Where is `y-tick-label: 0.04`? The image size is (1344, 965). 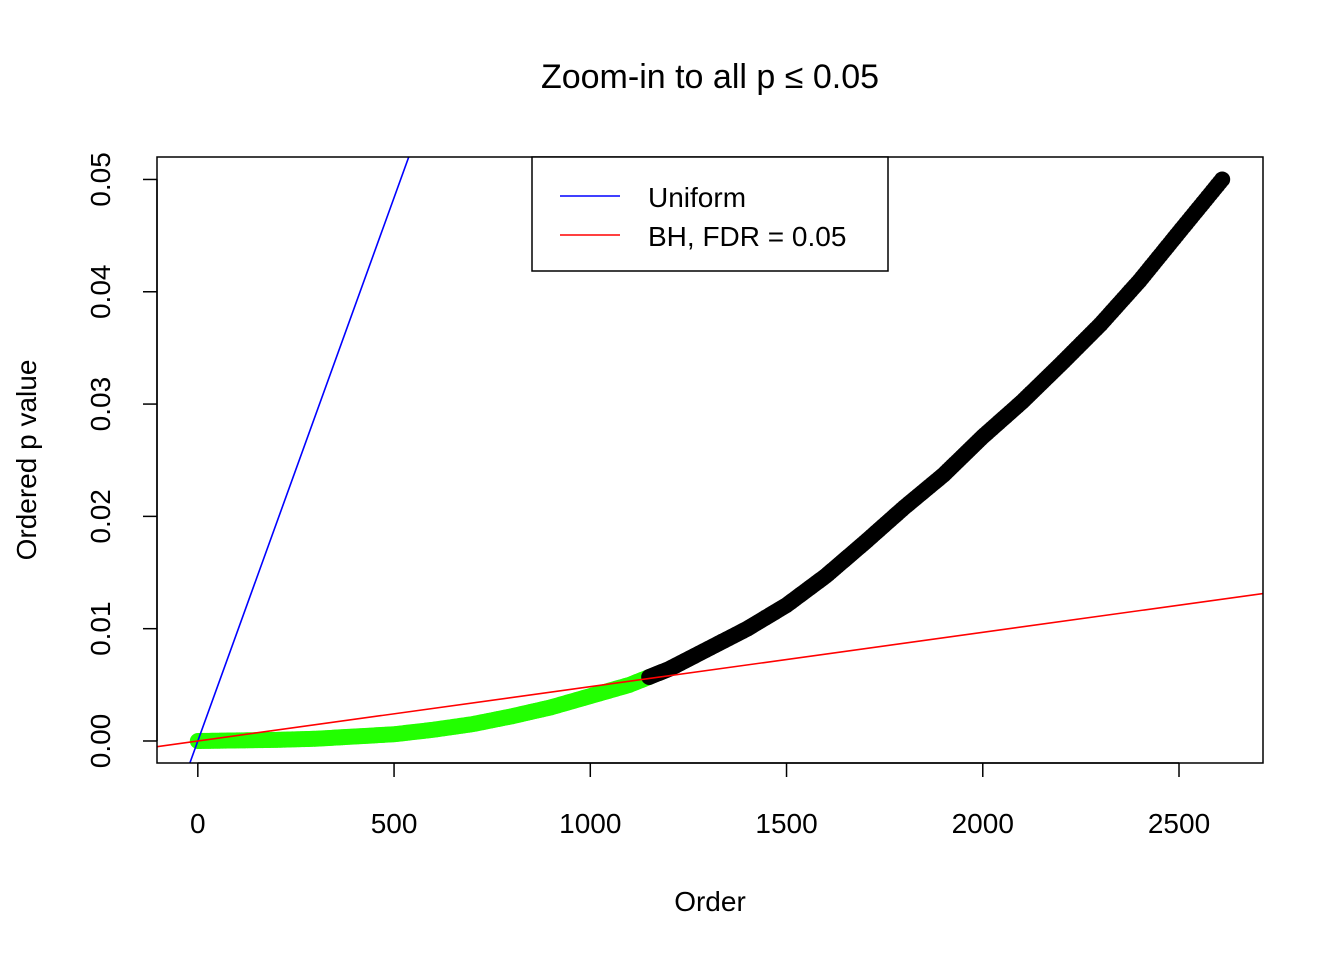 y-tick-label: 0.04 is located at coordinates (100, 292).